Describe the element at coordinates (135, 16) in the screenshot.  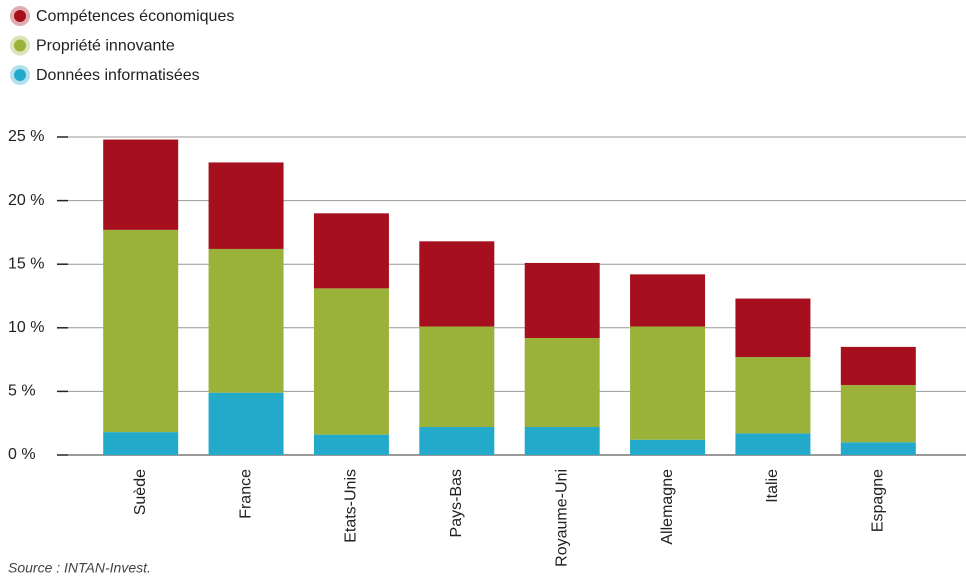
I see `legend-label: Compétences économiques` at that location.